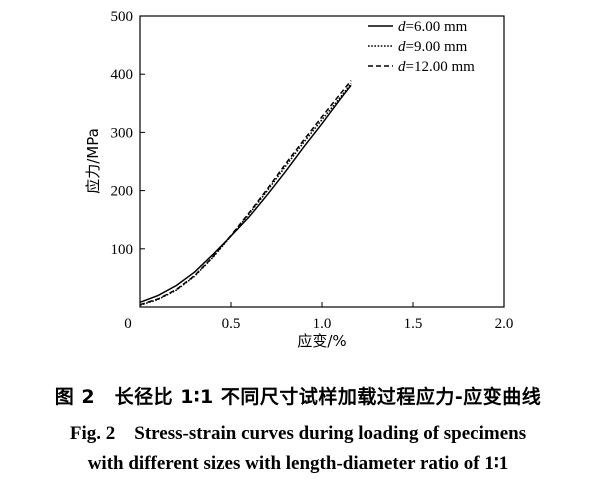  Describe the element at coordinates (122, 17) in the screenshot. I see `y-tick-label: 500` at that location.